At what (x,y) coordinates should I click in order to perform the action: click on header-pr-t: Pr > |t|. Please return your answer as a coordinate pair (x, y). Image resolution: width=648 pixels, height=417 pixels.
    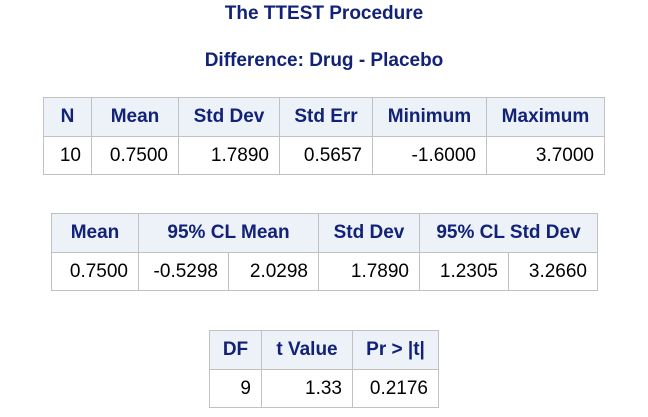
    Looking at the image, I should click on (395, 350).